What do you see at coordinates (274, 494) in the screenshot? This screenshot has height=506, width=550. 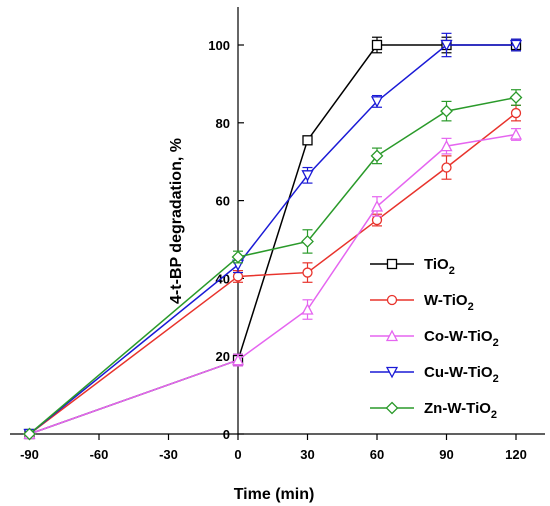 I see `x-axis-title: Time (min)` at bounding box center [274, 494].